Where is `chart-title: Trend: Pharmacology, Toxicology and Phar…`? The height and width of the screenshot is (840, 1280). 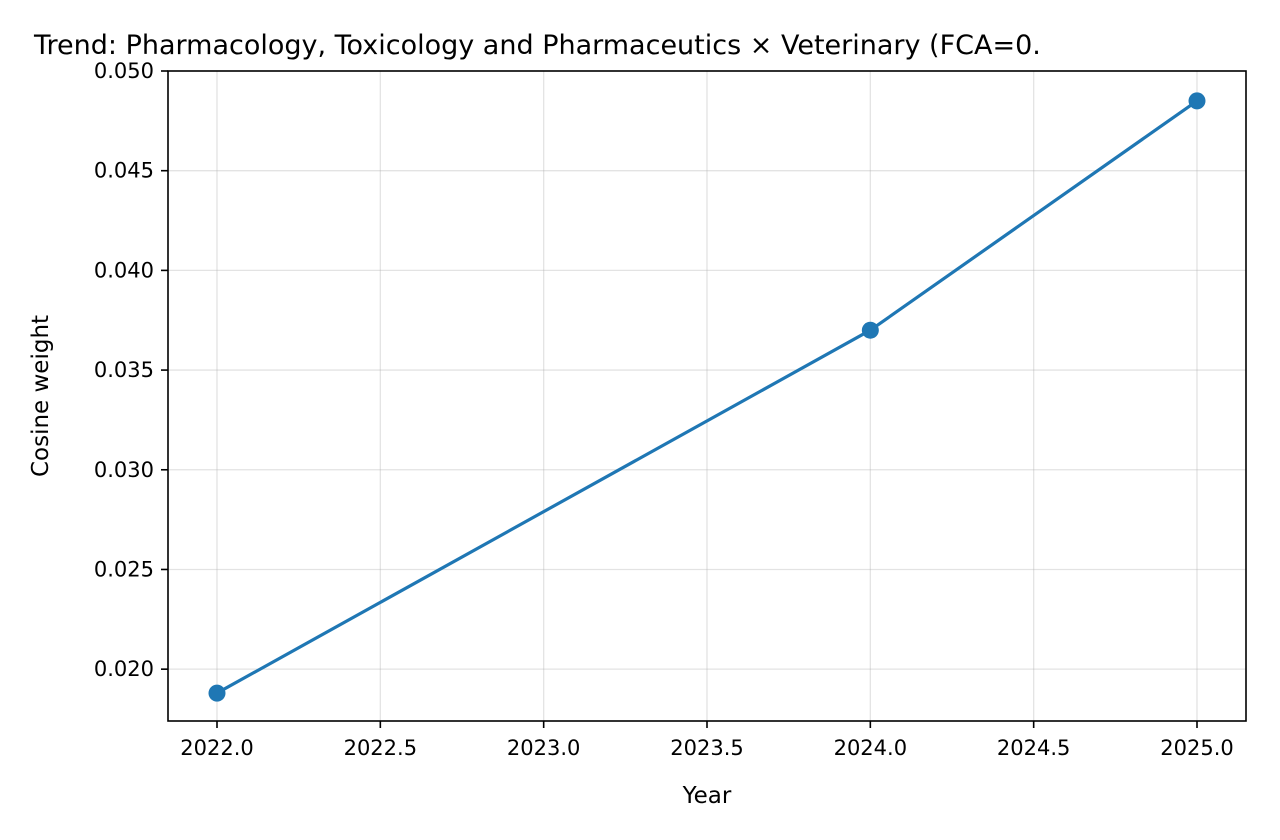 chart-title: Trend: Pharmacology, Toxicology and Phar… is located at coordinates (537, 45).